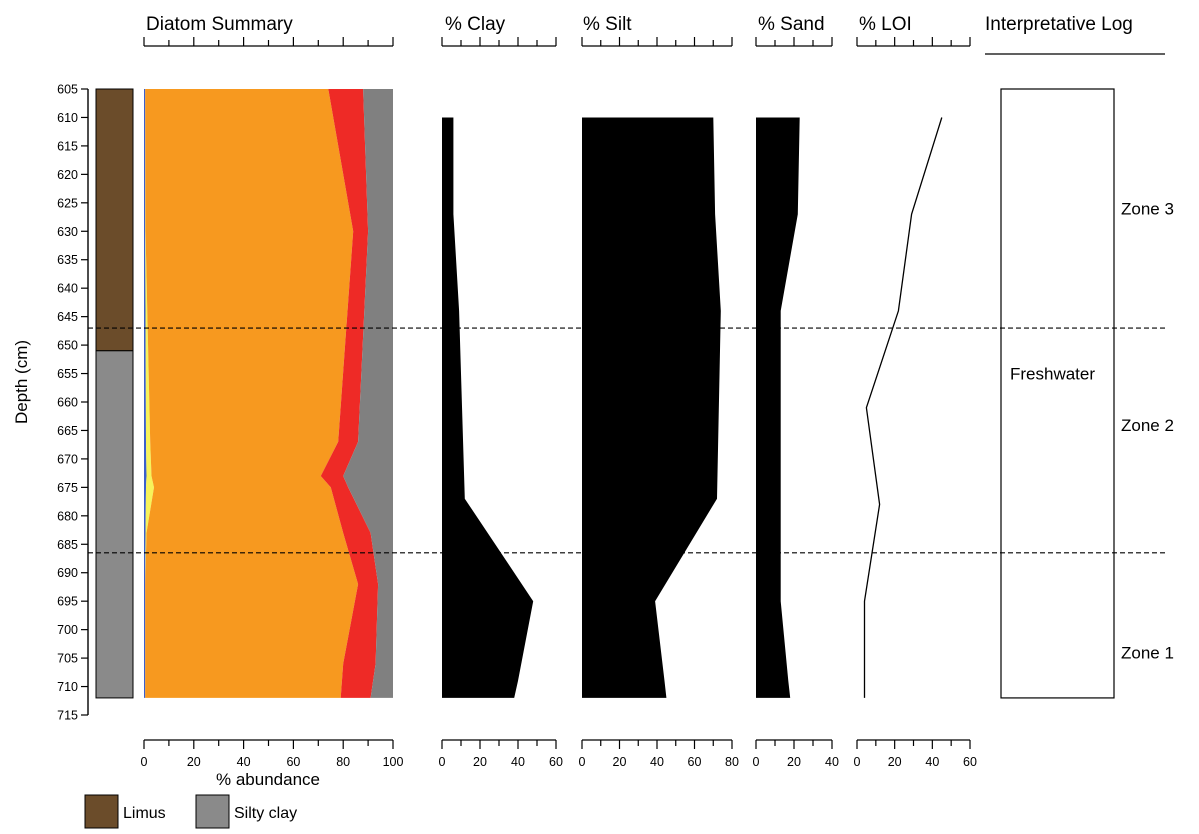 This screenshot has width=1199, height=834. What do you see at coordinates (67, 716) in the screenshot?
I see `depth-tick-label: 715` at bounding box center [67, 716].